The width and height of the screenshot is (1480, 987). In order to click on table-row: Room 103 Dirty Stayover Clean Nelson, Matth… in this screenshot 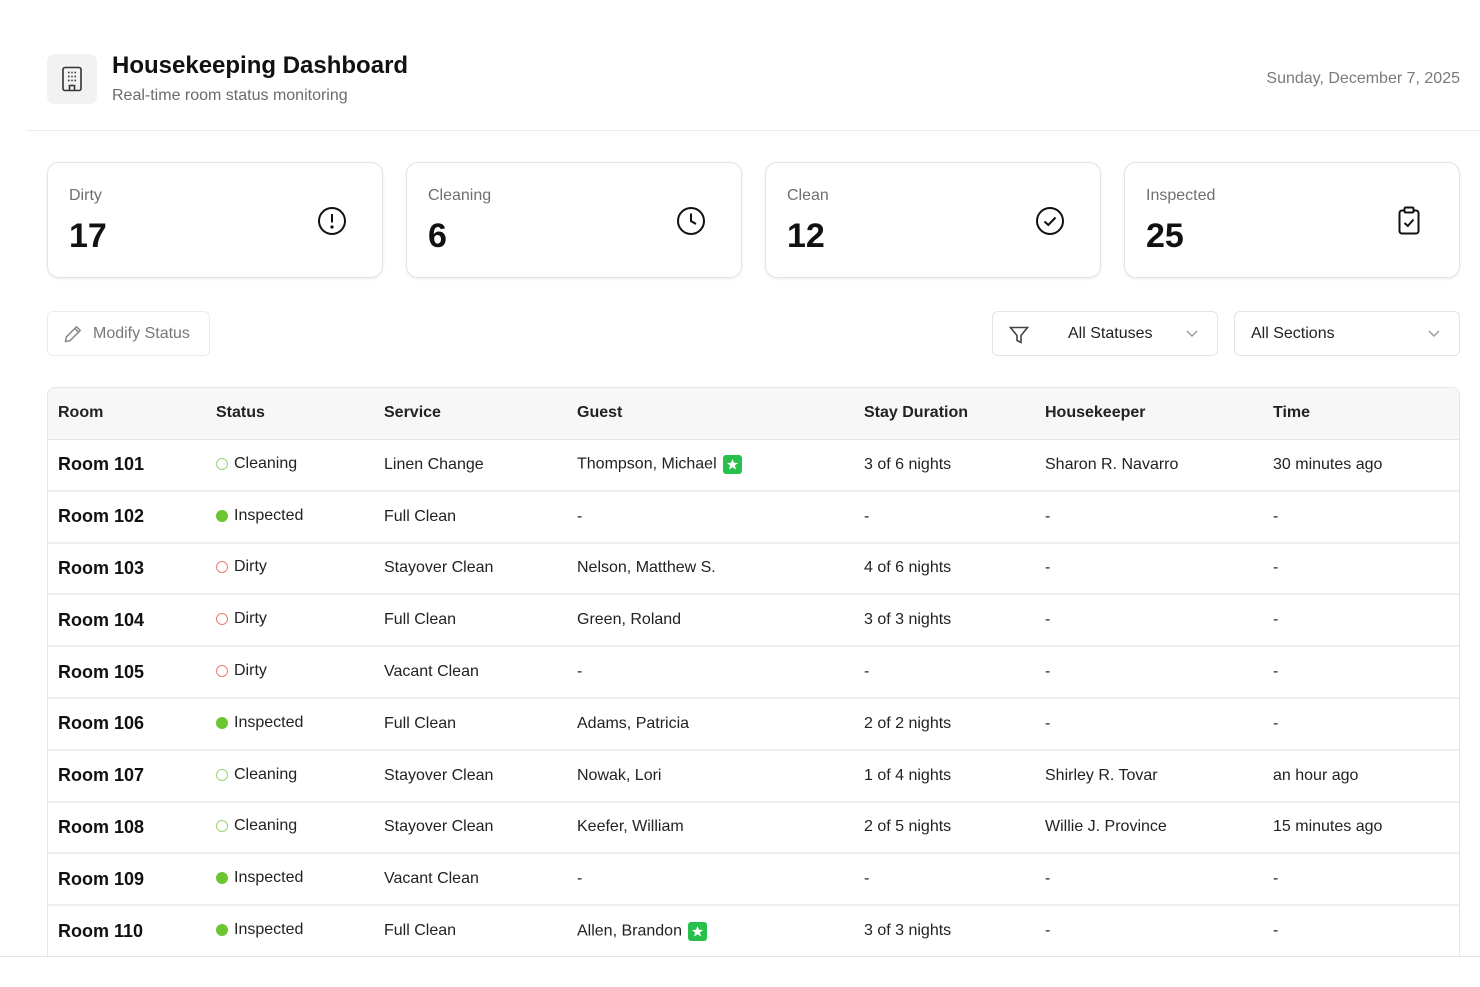, I will do `click(753, 569)`.